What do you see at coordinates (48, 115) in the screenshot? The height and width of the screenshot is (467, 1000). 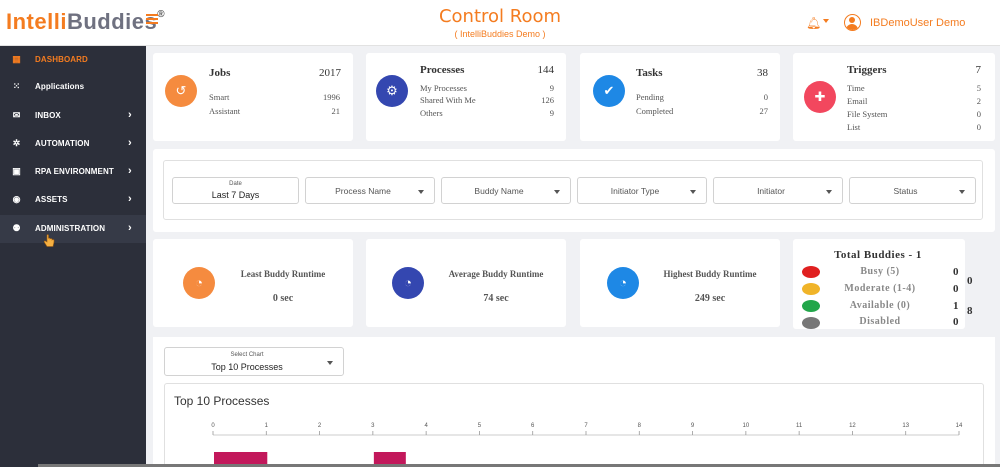 I see `sidebar-item-label: INBOX` at bounding box center [48, 115].